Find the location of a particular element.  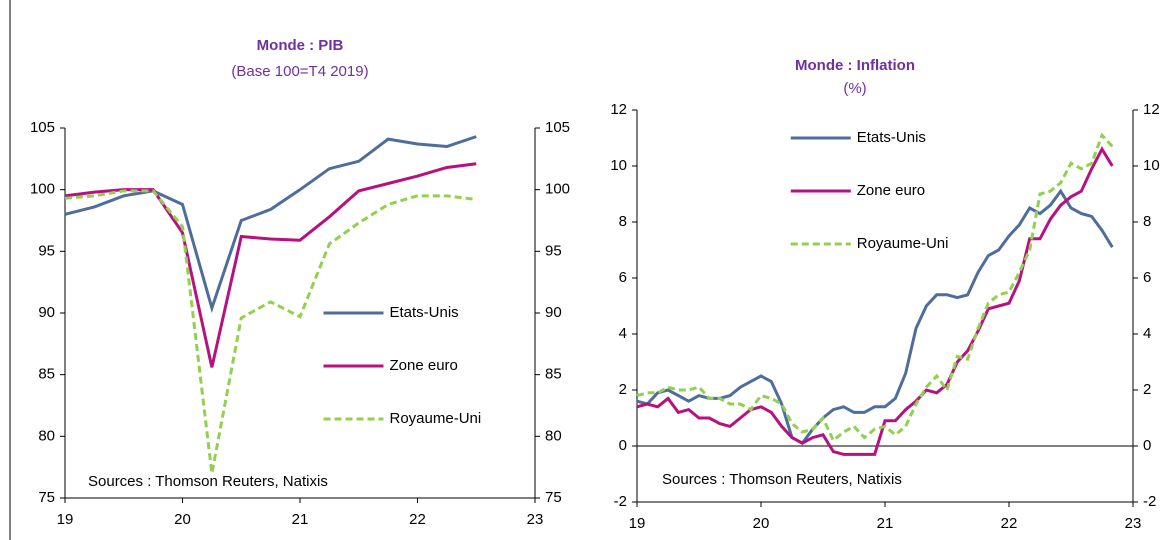

y-tick-label: 85 is located at coordinates (46, 374).